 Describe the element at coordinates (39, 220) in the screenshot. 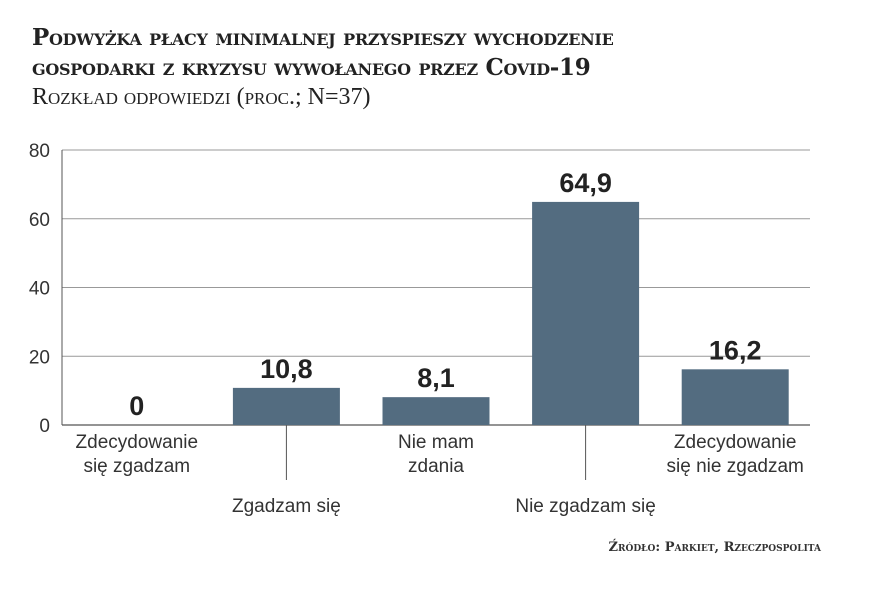

I see `y-tick-label: 60` at that location.